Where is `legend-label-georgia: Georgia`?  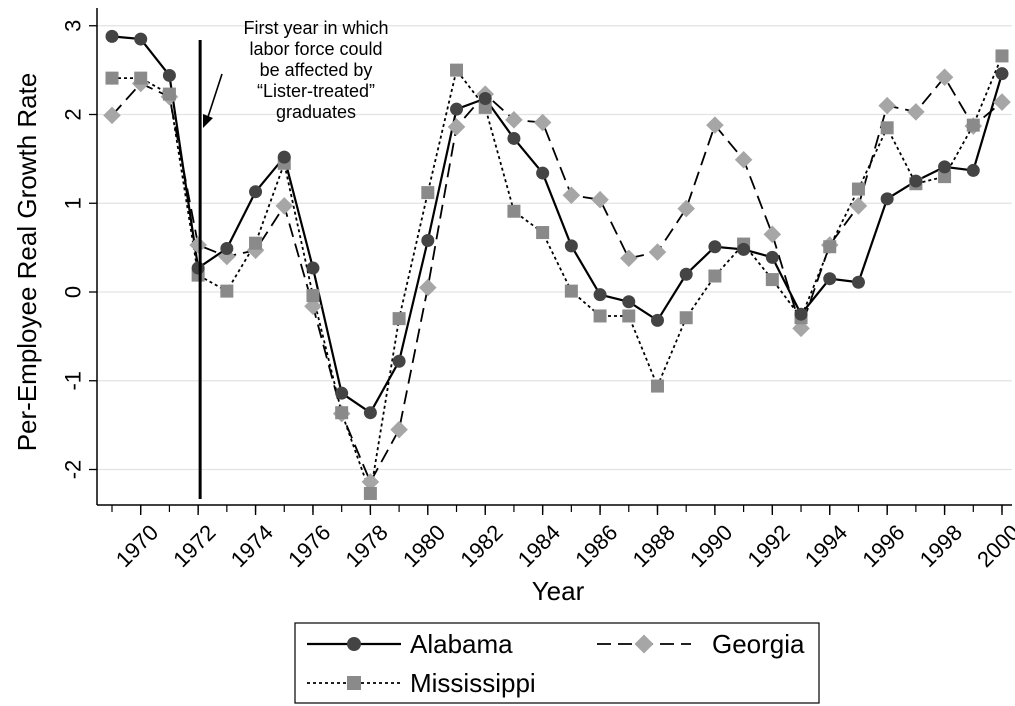
legend-label-georgia: Georgia is located at coordinates (758, 644).